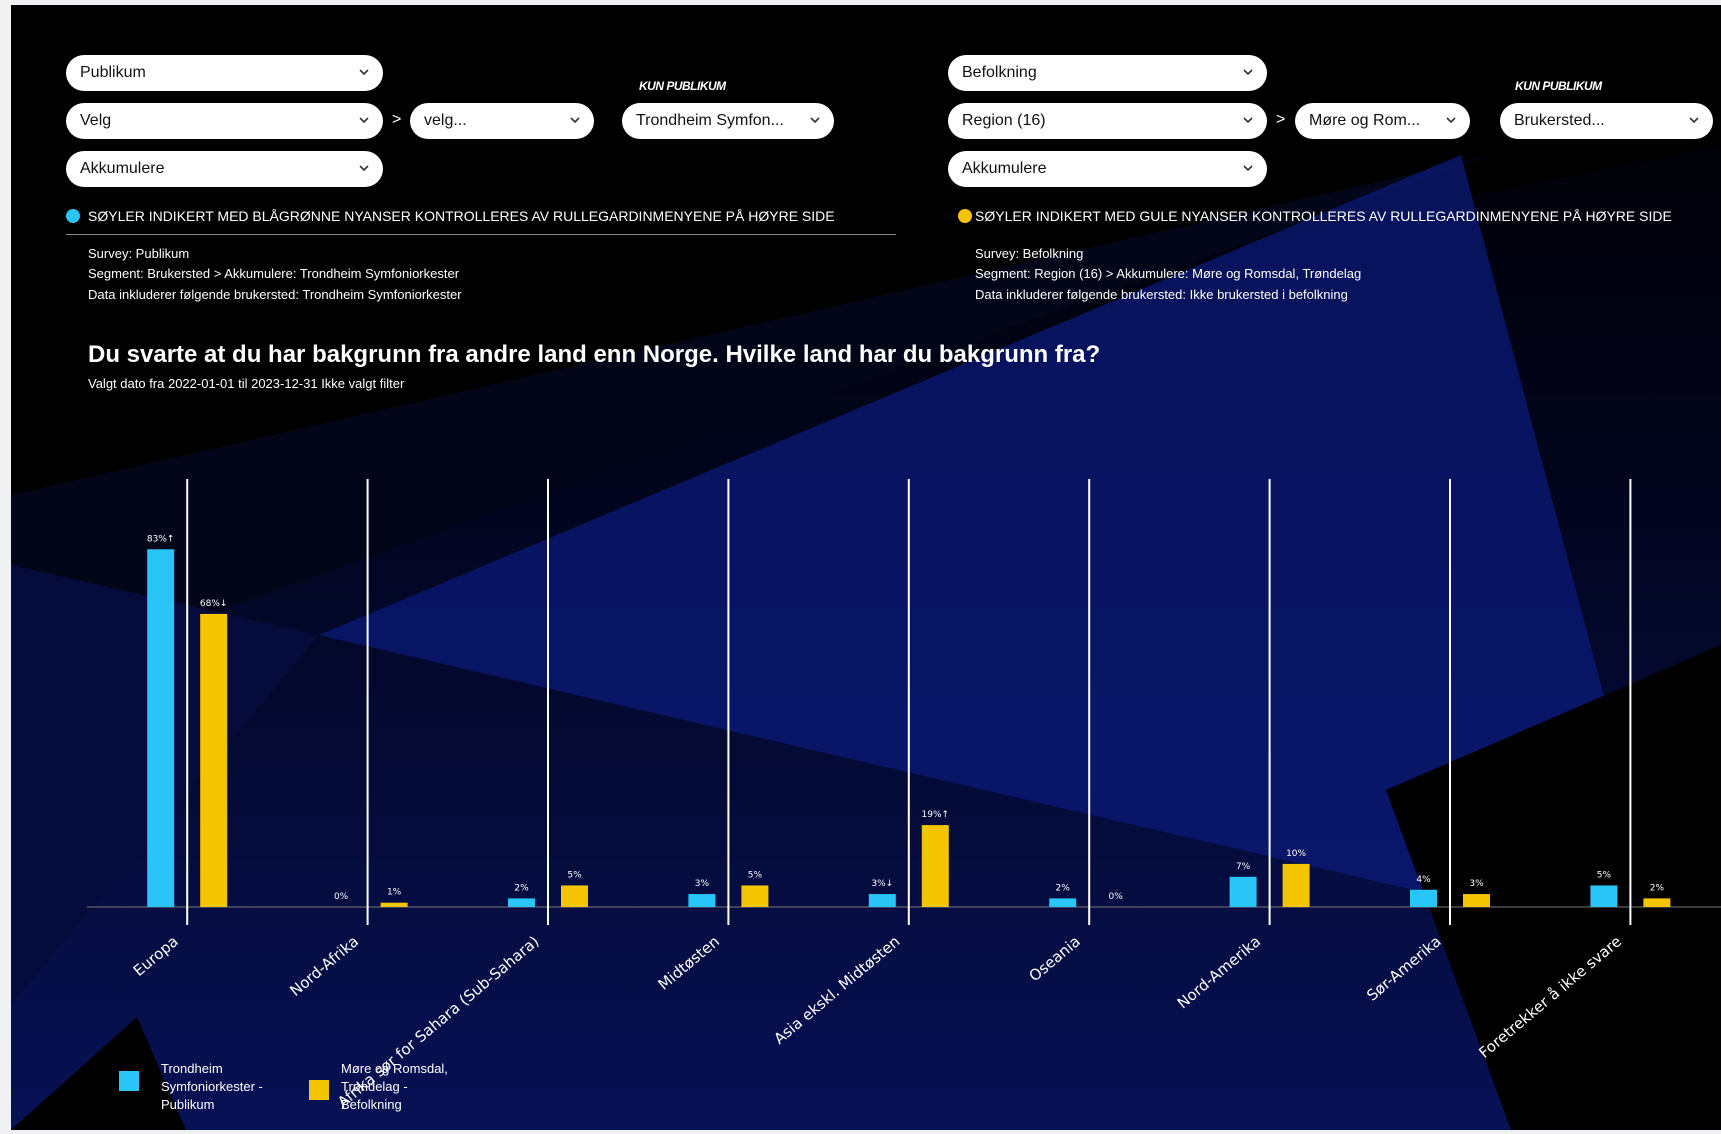 This screenshot has width=1721, height=1134. What do you see at coordinates (224, 121) in the screenshot?
I see `segment-dropdown: Velg` at bounding box center [224, 121].